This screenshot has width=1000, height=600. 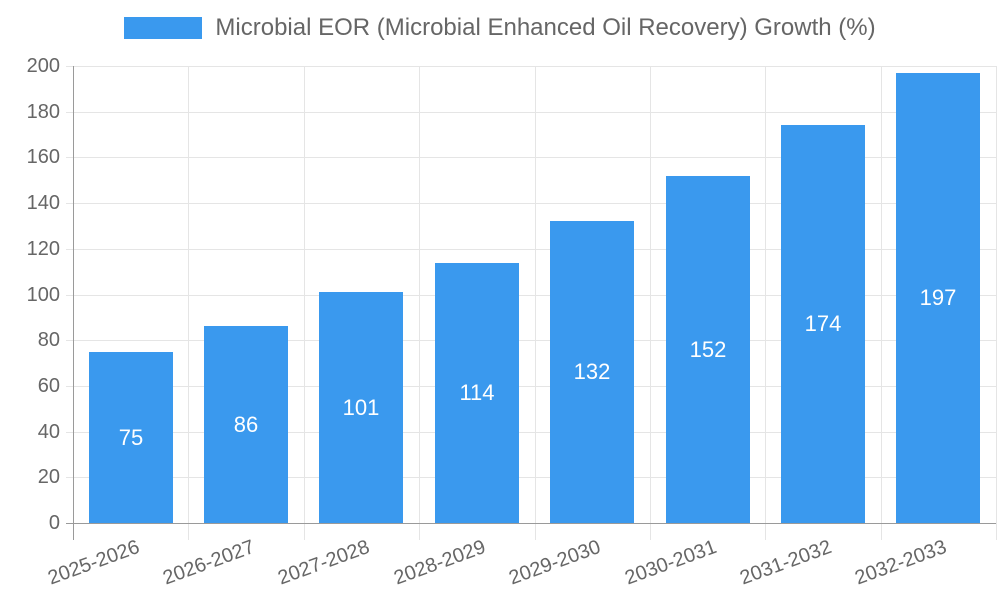 I want to click on x-tick-label: 2025-2026, so click(x=94, y=563).